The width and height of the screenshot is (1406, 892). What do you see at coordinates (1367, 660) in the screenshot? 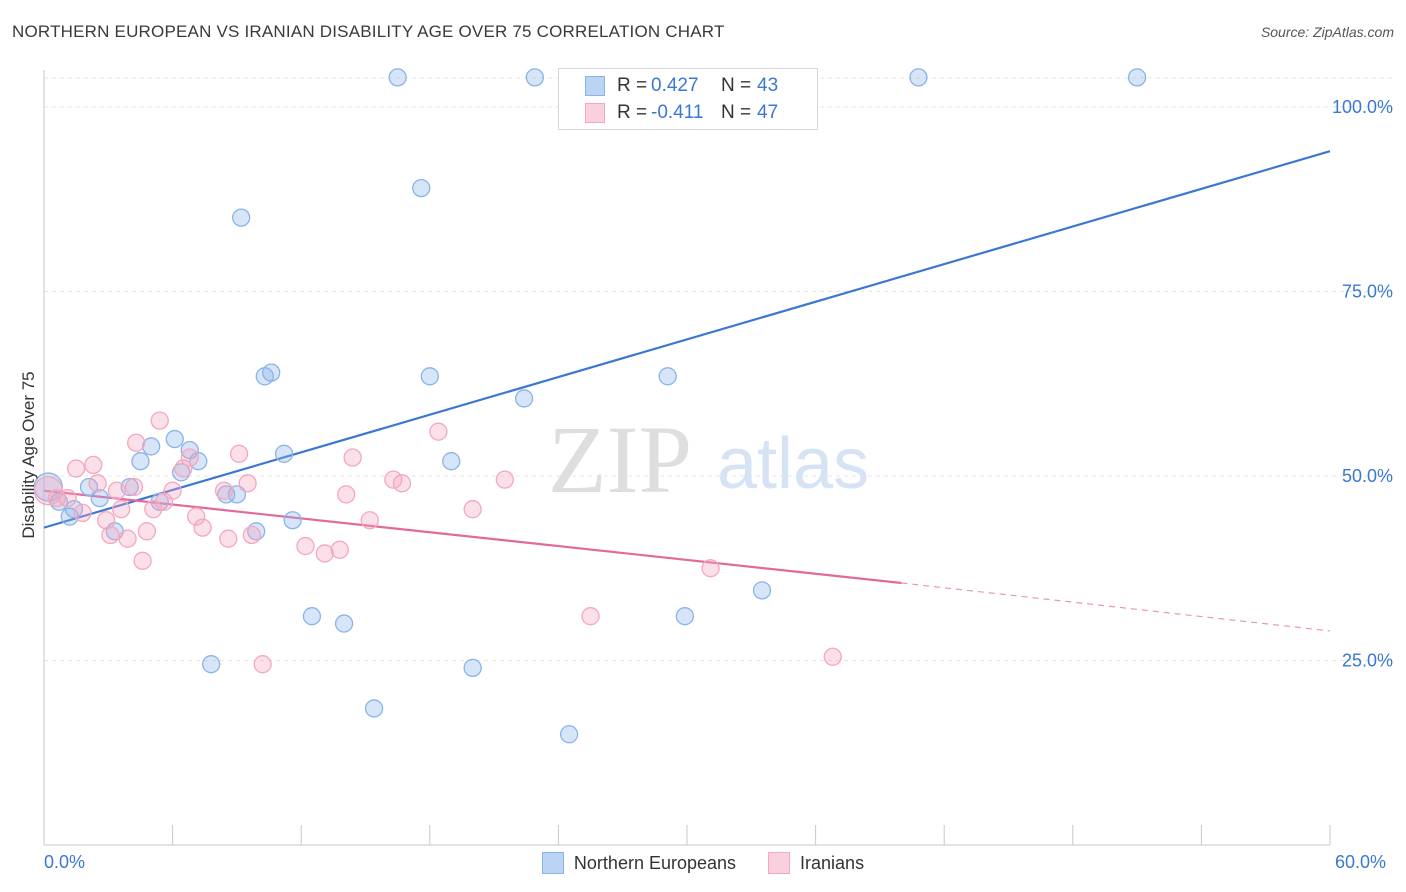
I see `y-tick-label: 25.0%` at bounding box center [1367, 660].